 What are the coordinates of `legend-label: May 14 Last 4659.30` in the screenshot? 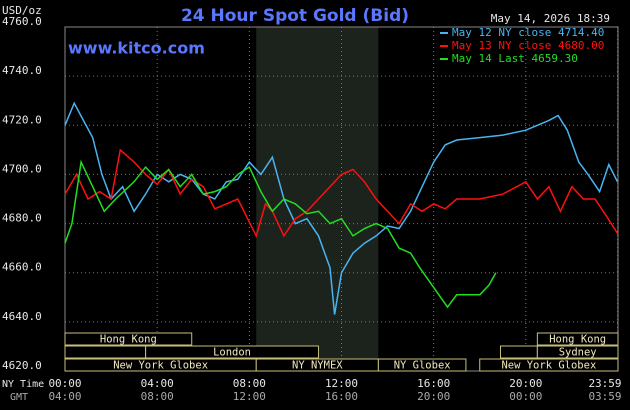 It's located at (515, 58).